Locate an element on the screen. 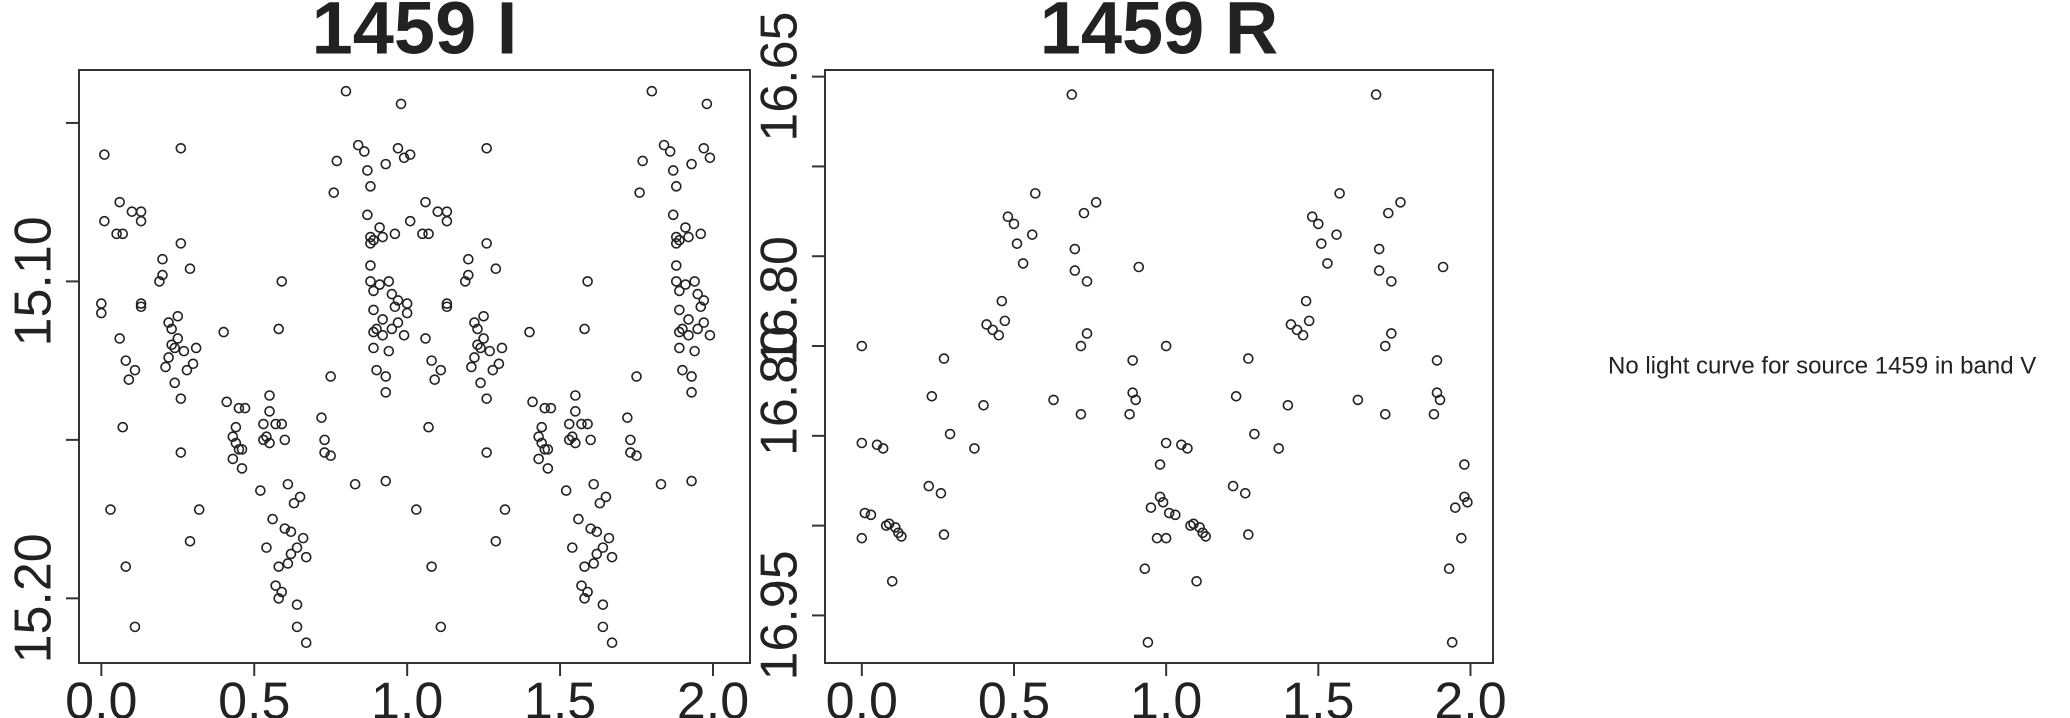 This screenshot has width=2070, height=718. x-tick-label: 1.0 is located at coordinates (407, 695).